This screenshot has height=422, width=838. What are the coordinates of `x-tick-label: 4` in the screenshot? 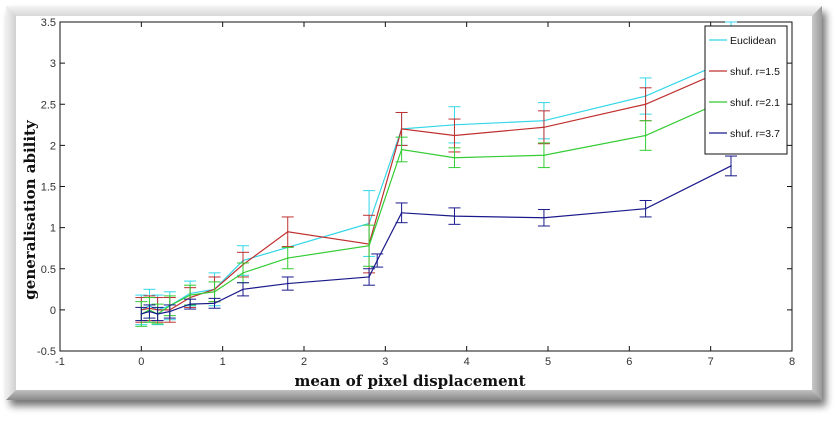 It's located at (467, 362).